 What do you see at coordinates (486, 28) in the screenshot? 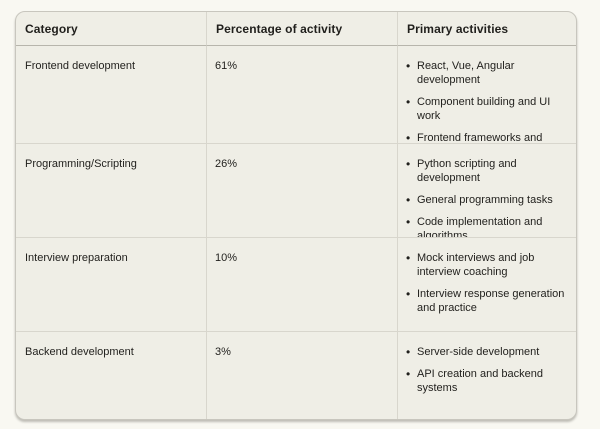
I see `column-header-primary-activities: Primary activities` at bounding box center [486, 28].